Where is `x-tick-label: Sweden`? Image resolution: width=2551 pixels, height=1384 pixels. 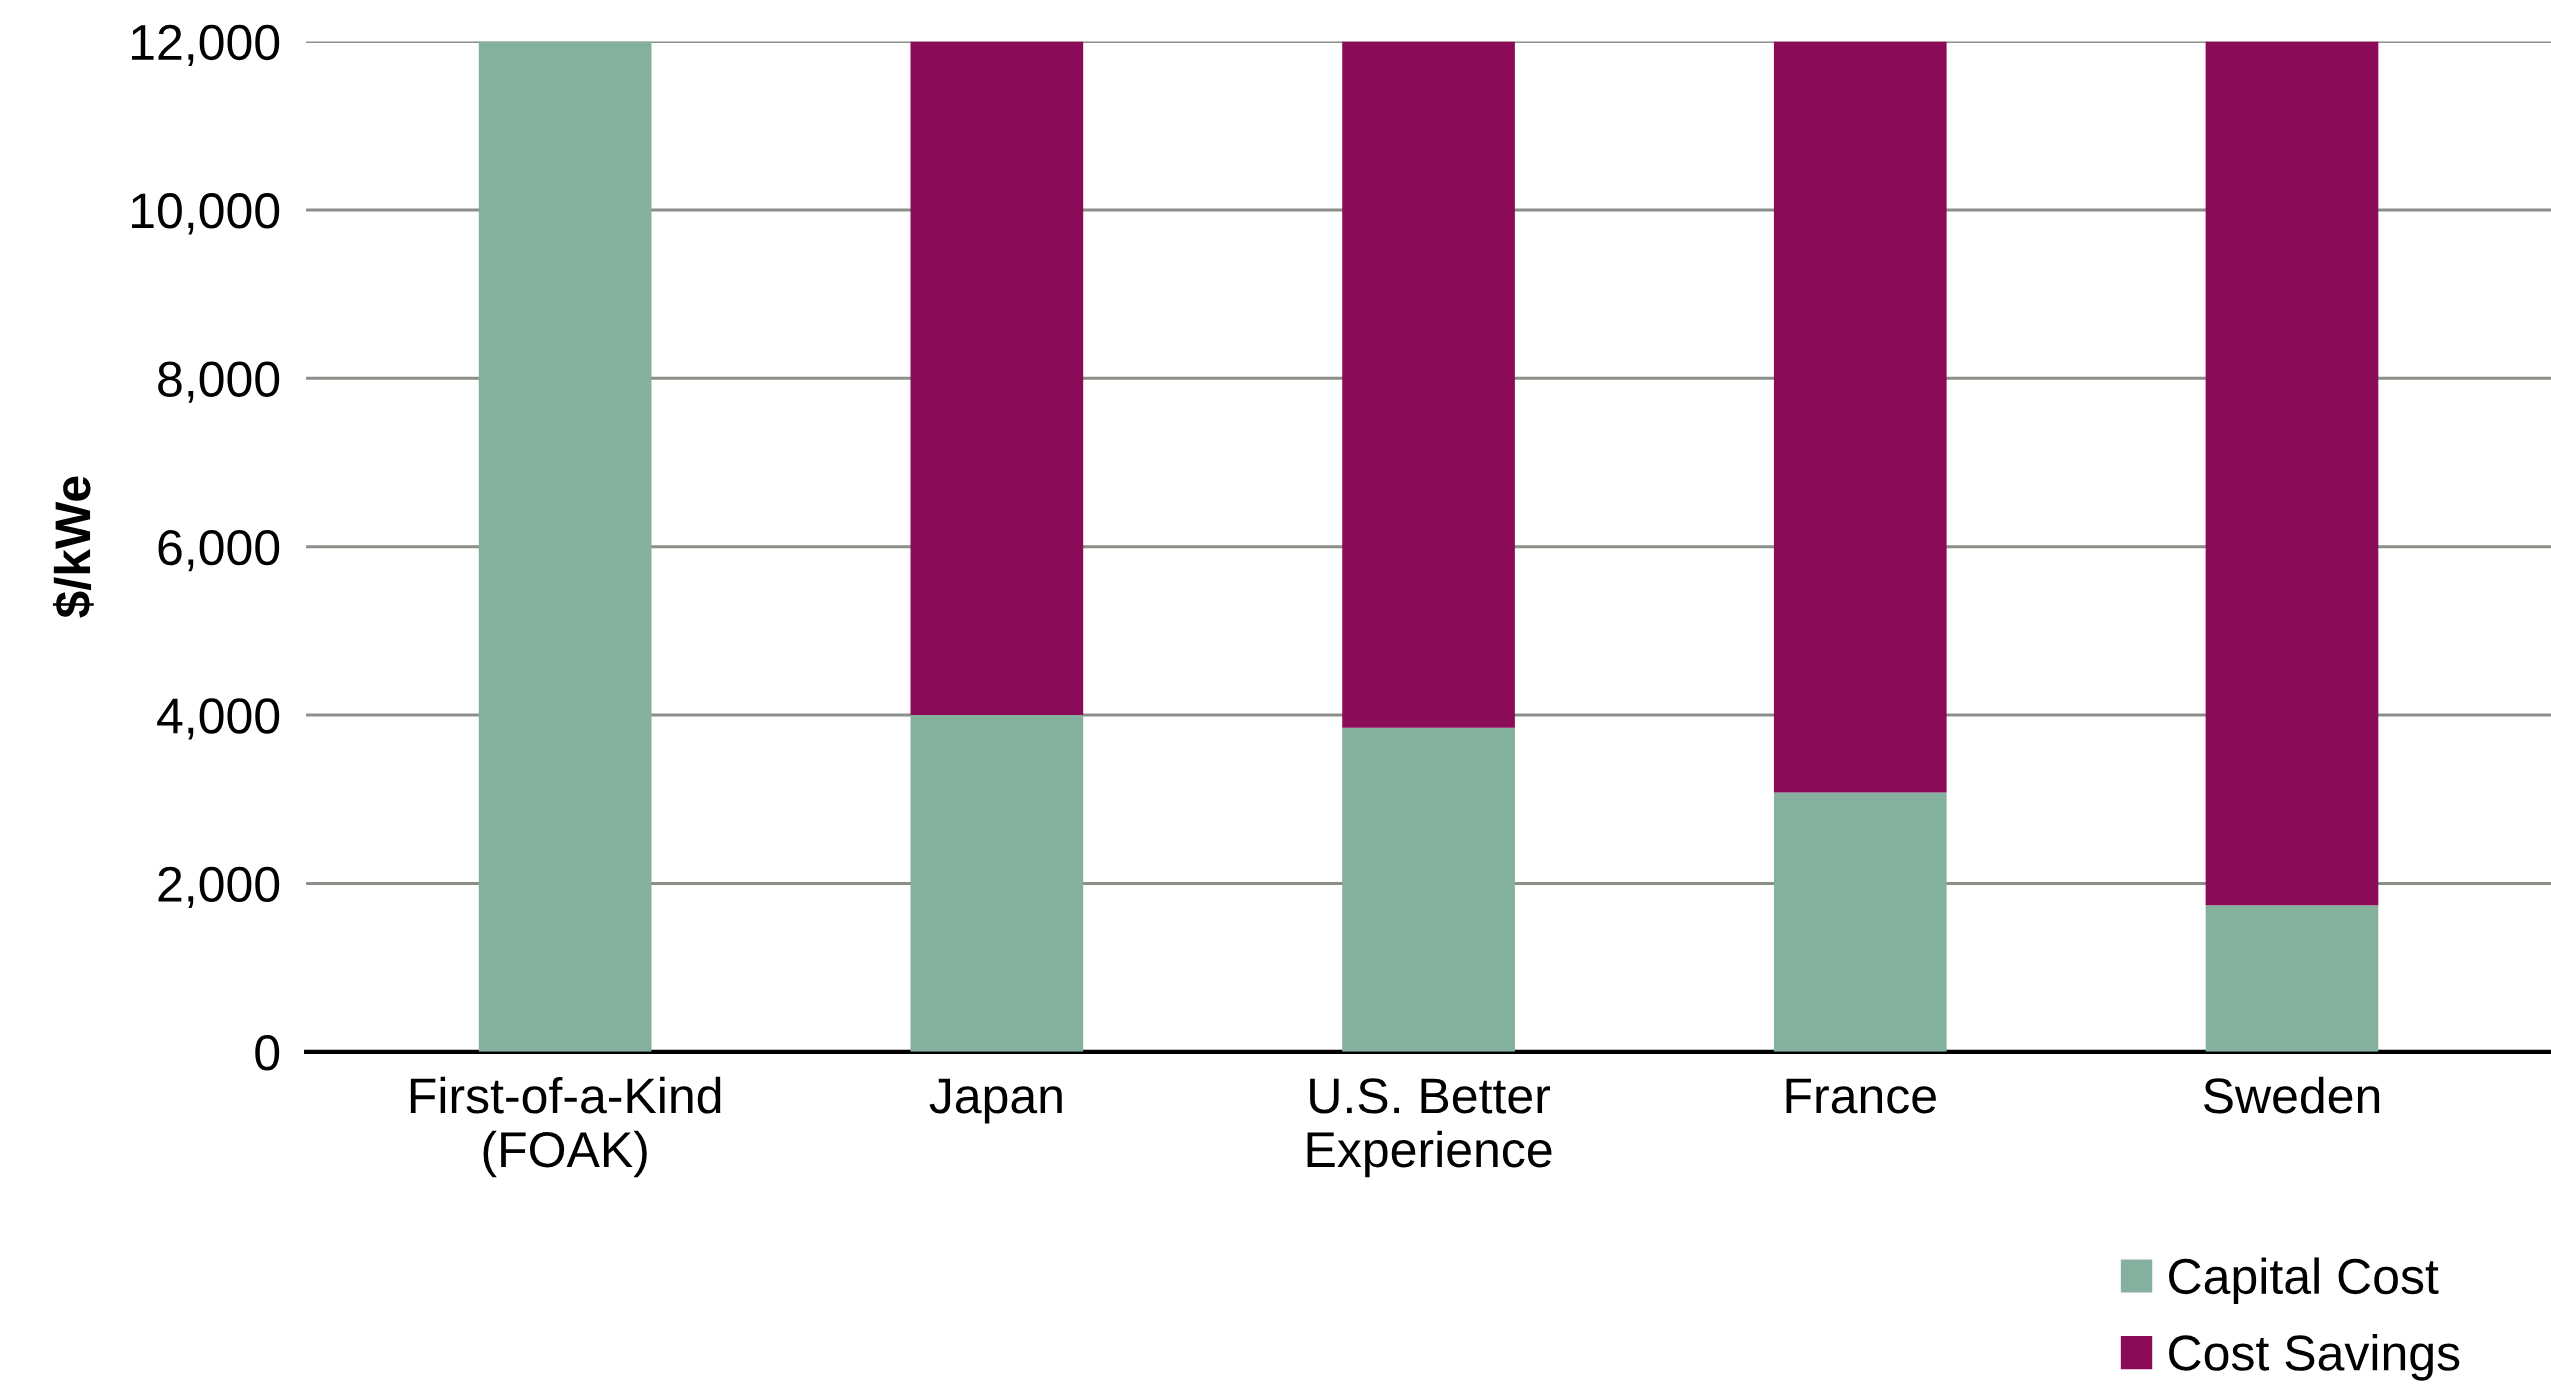
x-tick-label: Sweden is located at coordinates (2291, 1095).